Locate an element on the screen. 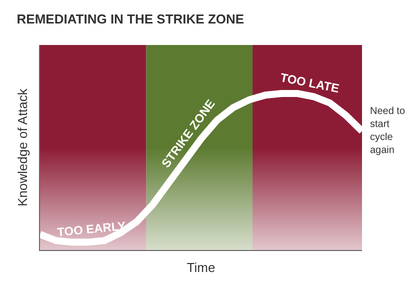 The image size is (420, 284). text: Need to start cycle again is located at coordinates (388, 131).